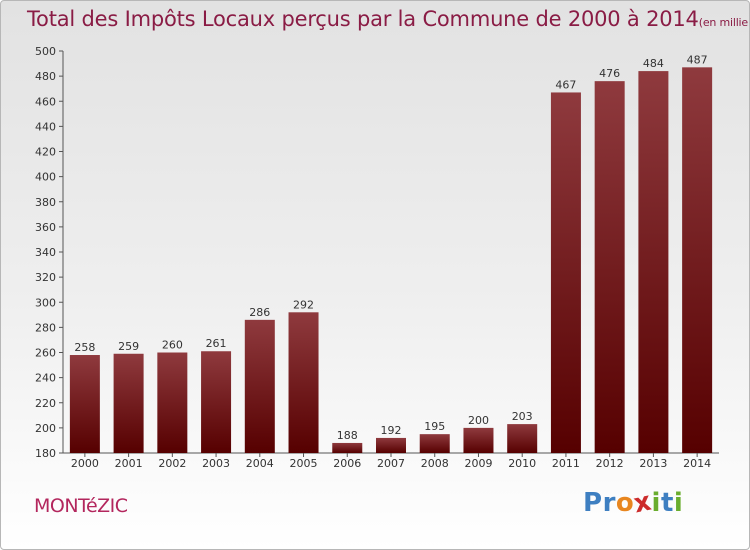 This screenshot has width=750, height=550. What do you see at coordinates (45, 252) in the screenshot?
I see `y-tick-label: 340` at bounding box center [45, 252].